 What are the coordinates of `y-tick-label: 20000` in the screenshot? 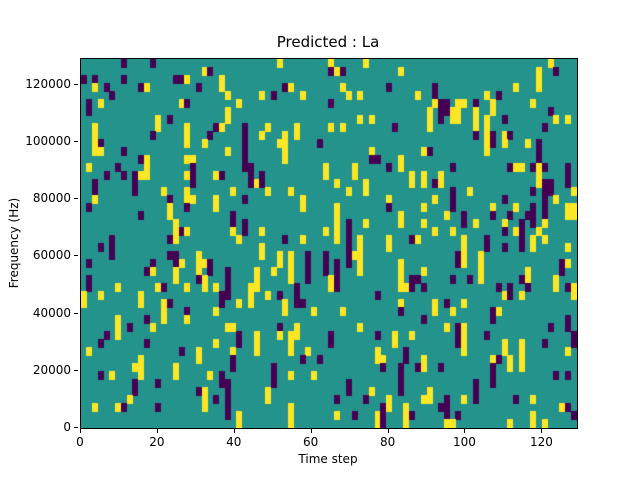 It's located at (51, 369).